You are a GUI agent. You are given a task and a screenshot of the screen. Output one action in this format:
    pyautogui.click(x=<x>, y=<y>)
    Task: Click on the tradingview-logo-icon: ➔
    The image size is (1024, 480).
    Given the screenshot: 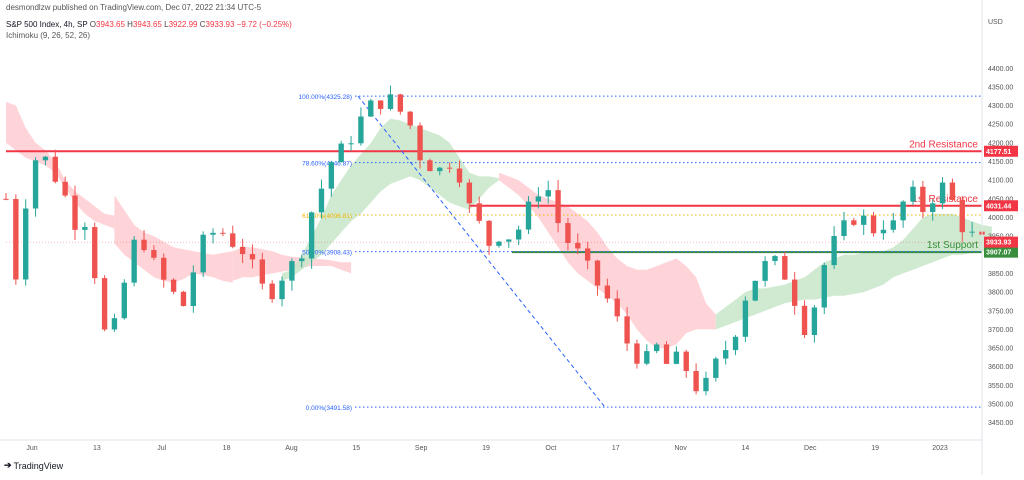 What is the action you would take?
    pyautogui.click(x=7, y=465)
    